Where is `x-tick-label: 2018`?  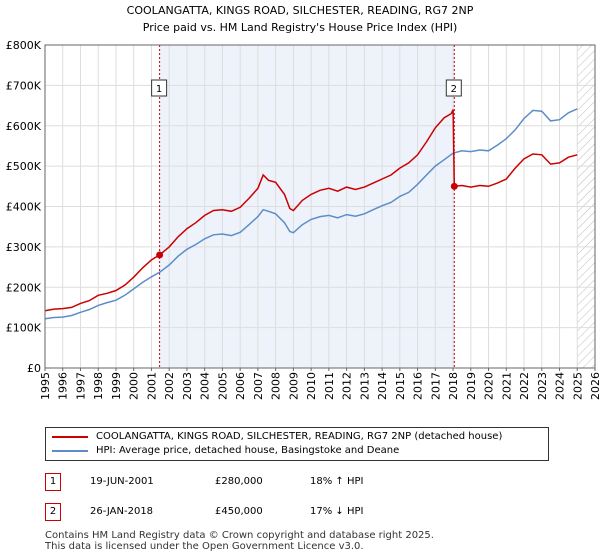 x-tick-label: 2018 is located at coordinates (453, 386).